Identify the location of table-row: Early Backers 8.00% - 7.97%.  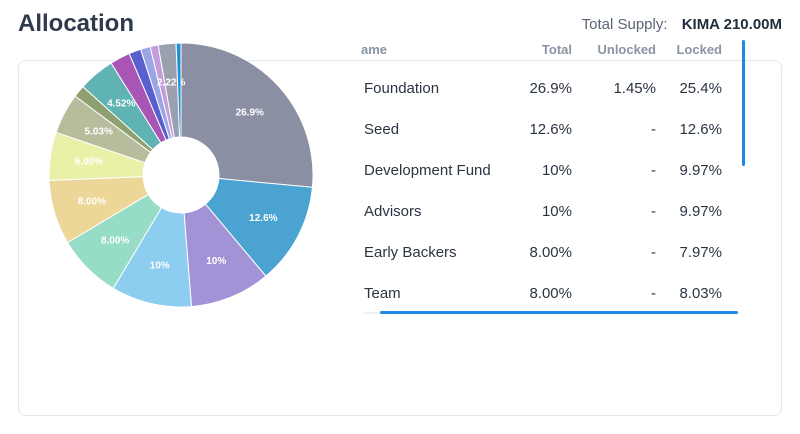
(548, 252).